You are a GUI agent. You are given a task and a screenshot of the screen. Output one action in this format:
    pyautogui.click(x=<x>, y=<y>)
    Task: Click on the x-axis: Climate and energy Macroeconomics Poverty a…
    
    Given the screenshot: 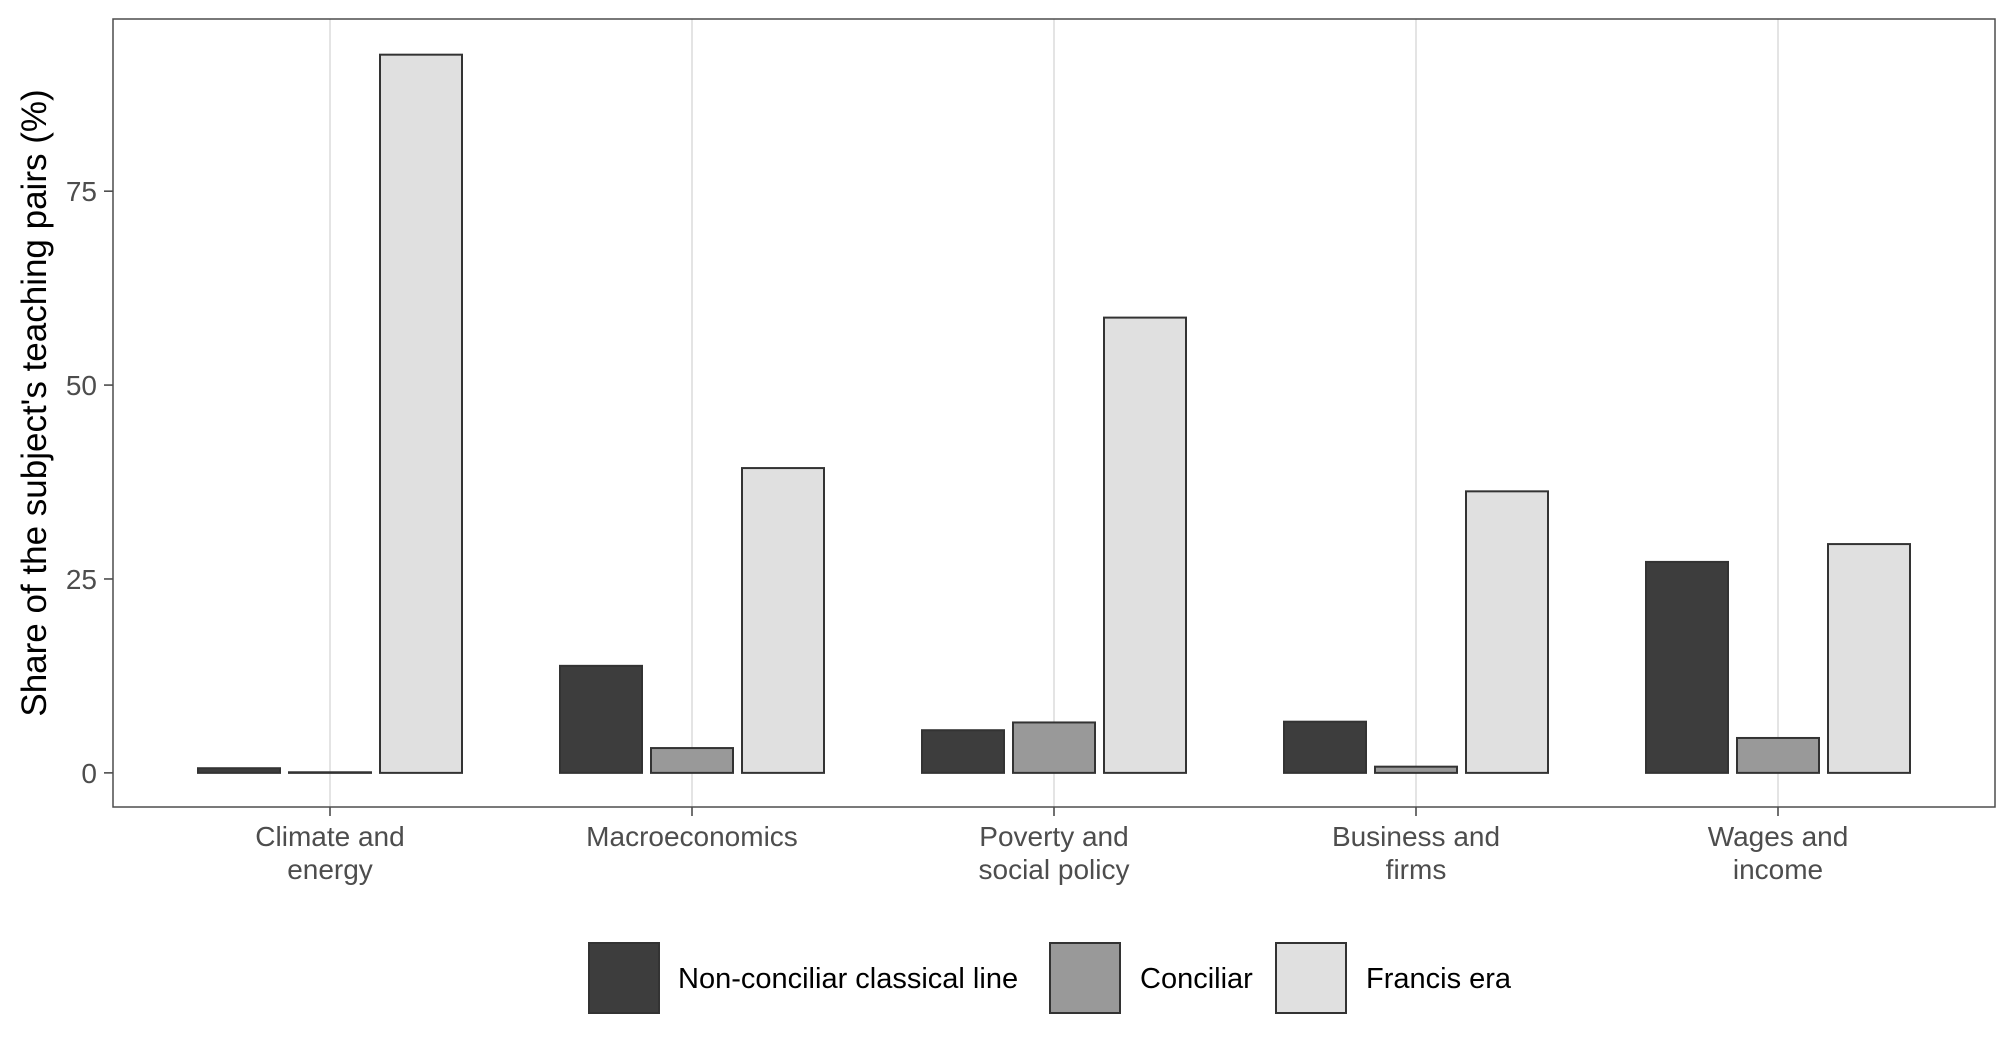 What is the action you would take?
    pyautogui.click(x=1051, y=846)
    